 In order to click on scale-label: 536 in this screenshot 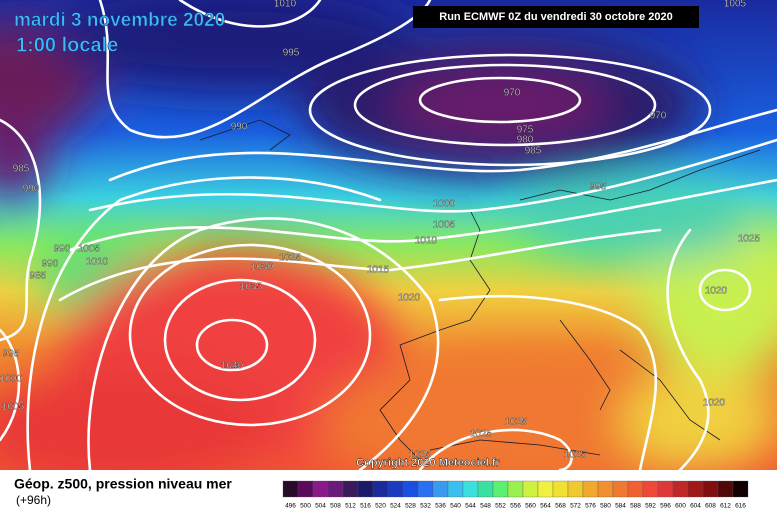, I will do `click(440, 506)`.